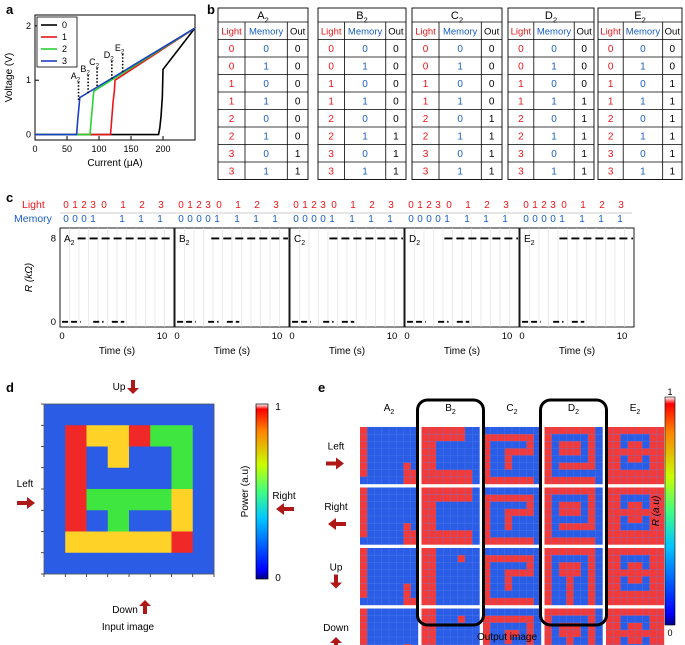  I want to click on annotation-C: C2, so click(94, 63).